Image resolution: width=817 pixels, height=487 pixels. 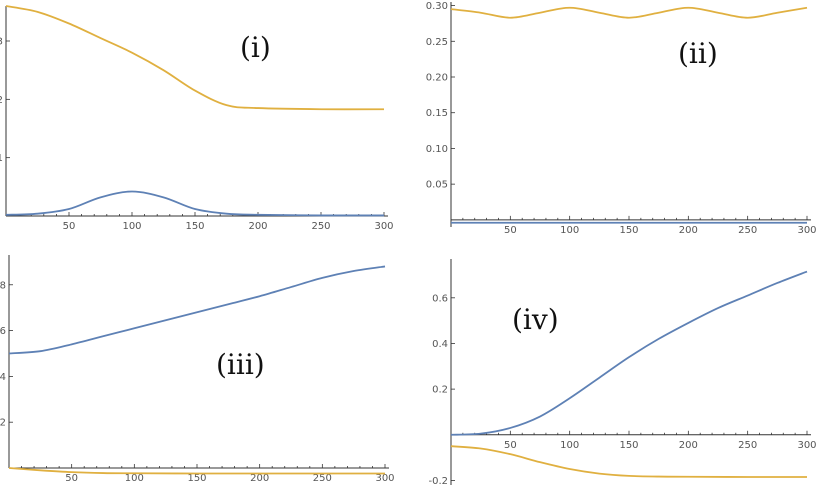 What do you see at coordinates (747, 445) in the screenshot?
I see `x-tick-label-iv: 250` at bounding box center [747, 445].